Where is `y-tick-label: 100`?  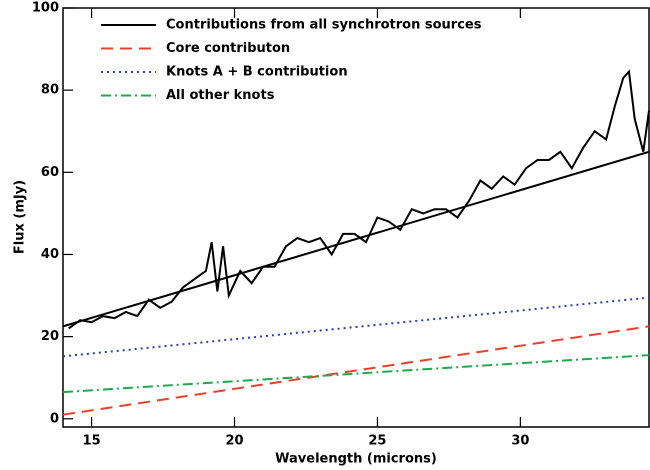 y-tick-label: 100 is located at coordinates (45, 8).